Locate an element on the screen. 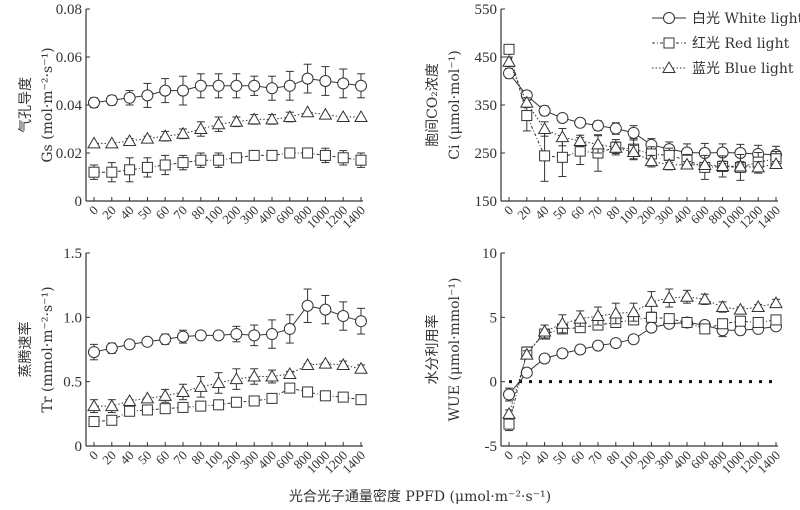 Image resolution: width=800 pixels, height=510 pixels. y-tick-label: 1.5 is located at coordinates (72, 254).